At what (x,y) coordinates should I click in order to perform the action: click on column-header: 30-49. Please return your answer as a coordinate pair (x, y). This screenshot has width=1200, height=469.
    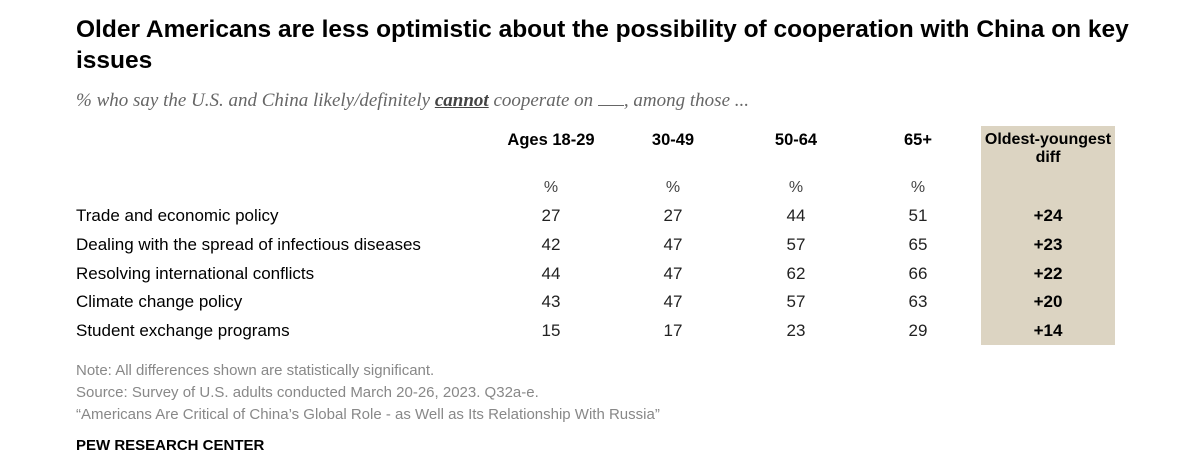
    Looking at the image, I should click on (673, 140).